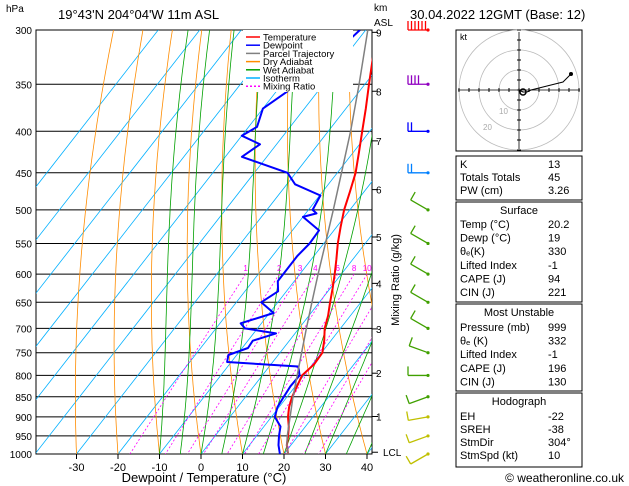  I want to click on location-title: 19°43'N 204°04'W 11m ASL, so click(138, 14).